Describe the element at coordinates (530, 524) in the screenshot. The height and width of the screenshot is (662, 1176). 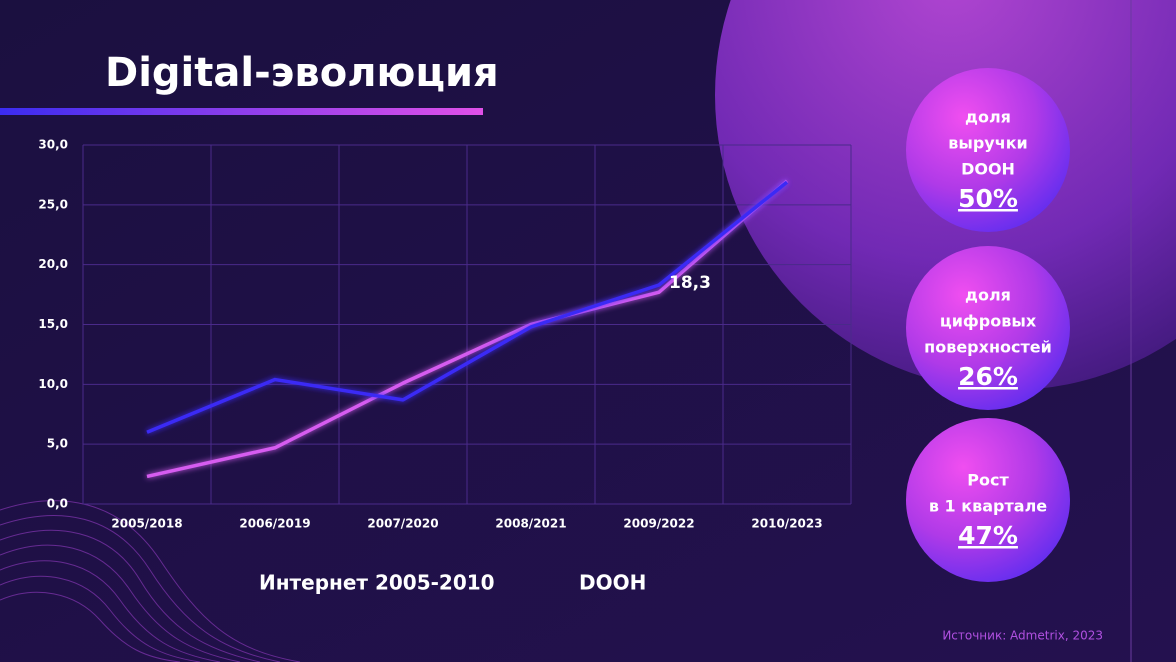
I see `x-tick-label: 2008/2021` at that location.